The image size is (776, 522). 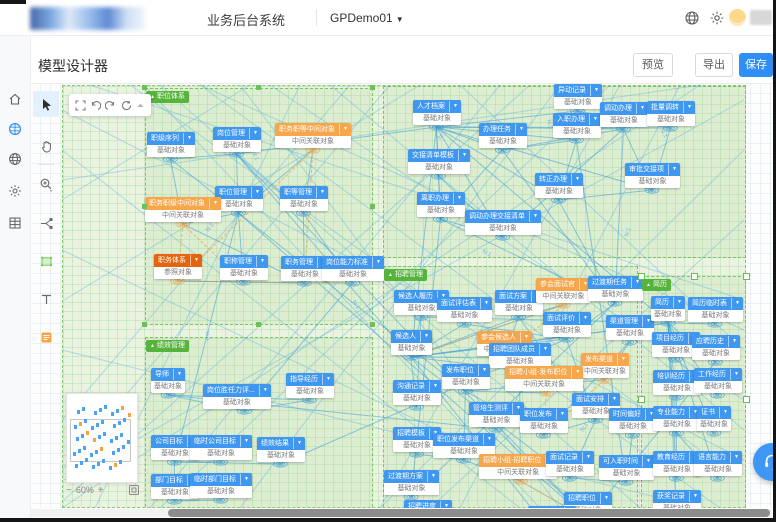 What do you see at coordinates (46, 337) in the screenshot?
I see `note-tool` at bounding box center [46, 337].